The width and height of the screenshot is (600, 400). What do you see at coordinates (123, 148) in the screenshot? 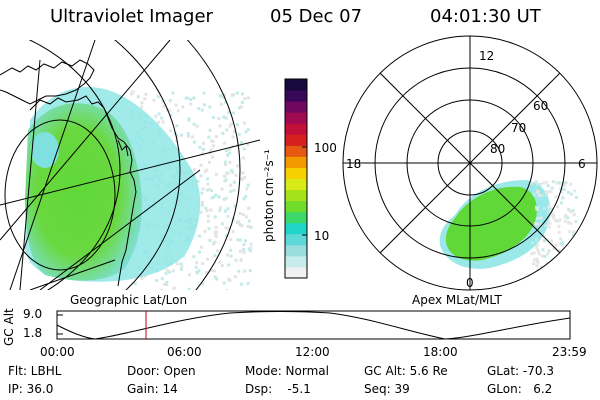
I see `coastline-east` at bounding box center [123, 148].